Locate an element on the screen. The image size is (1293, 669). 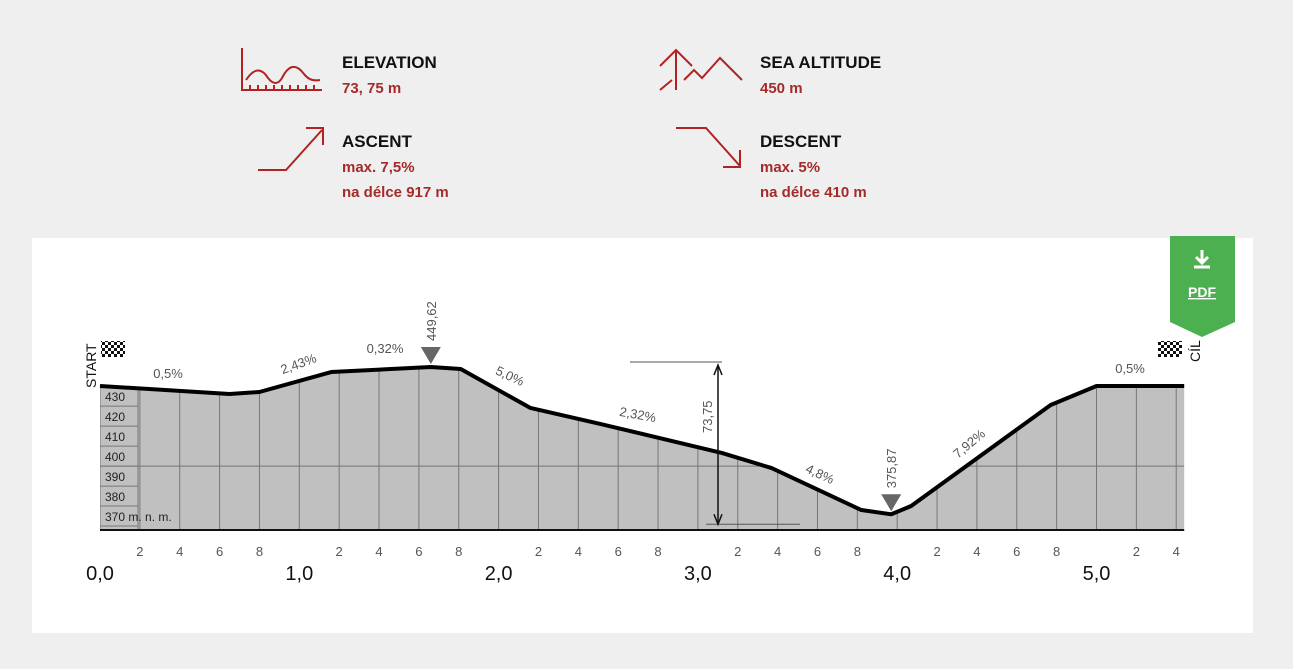
x-tick-label: 3,0 is located at coordinates (698, 574).